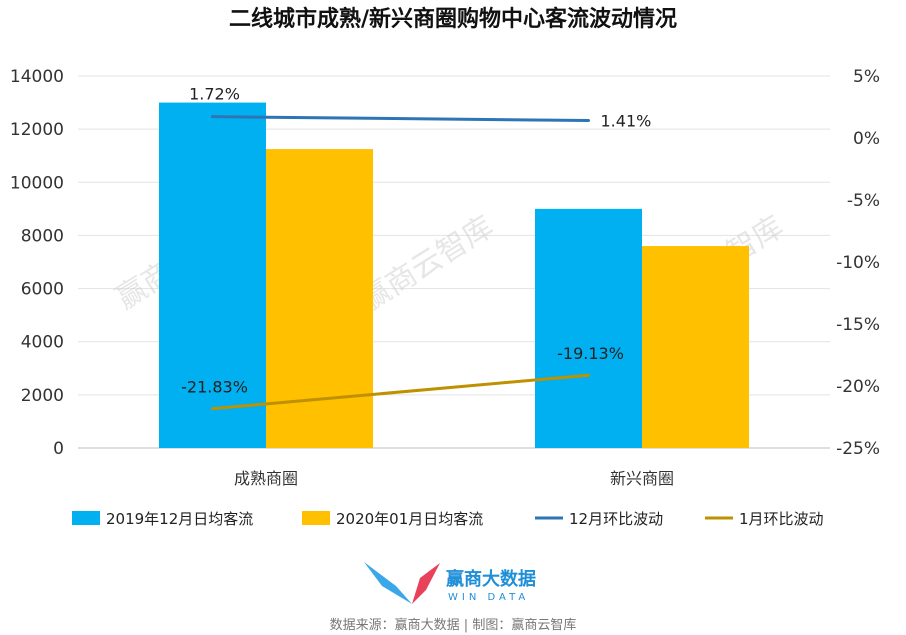 The height and width of the screenshot is (635, 906). Describe the element at coordinates (491, 579) in the screenshot. I see `brand-name: 赢商大数据` at that location.